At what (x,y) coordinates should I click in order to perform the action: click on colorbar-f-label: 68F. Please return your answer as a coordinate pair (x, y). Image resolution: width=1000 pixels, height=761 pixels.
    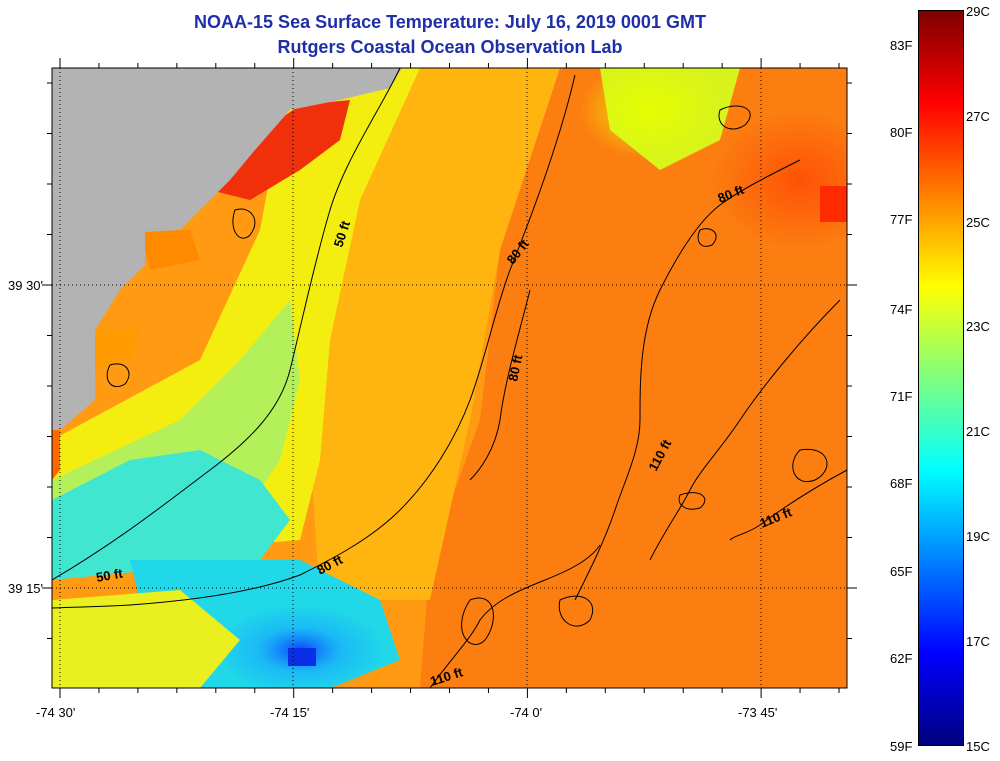
    Looking at the image, I should click on (901, 483).